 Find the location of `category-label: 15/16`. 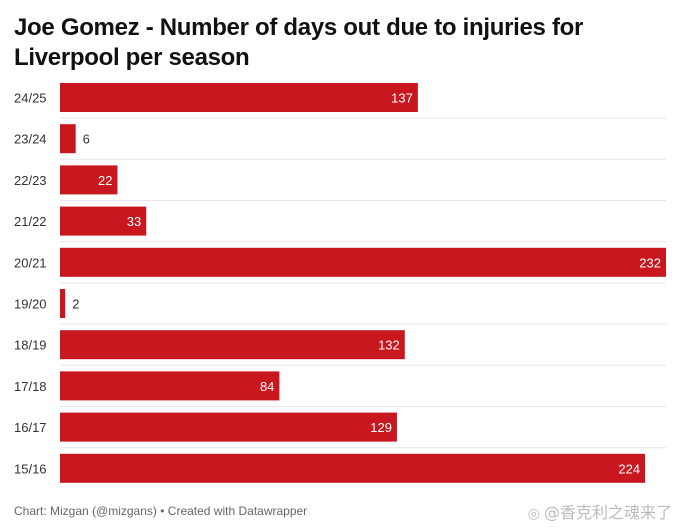

category-label: 15/16 is located at coordinates (30, 468).